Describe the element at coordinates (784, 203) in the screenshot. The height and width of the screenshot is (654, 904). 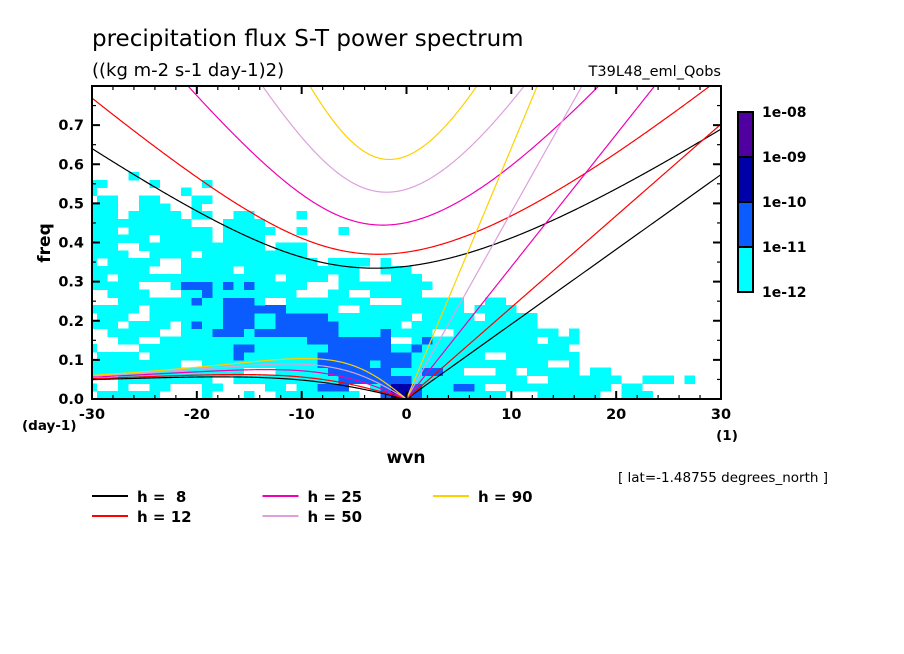
I see `colorbar-label: 1e-10` at that location.